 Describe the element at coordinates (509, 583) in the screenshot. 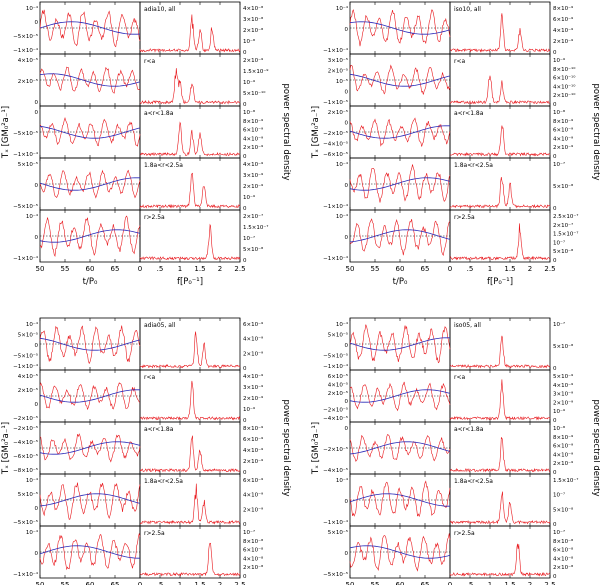

I see `freq-tick-label: 1.5` at that location.